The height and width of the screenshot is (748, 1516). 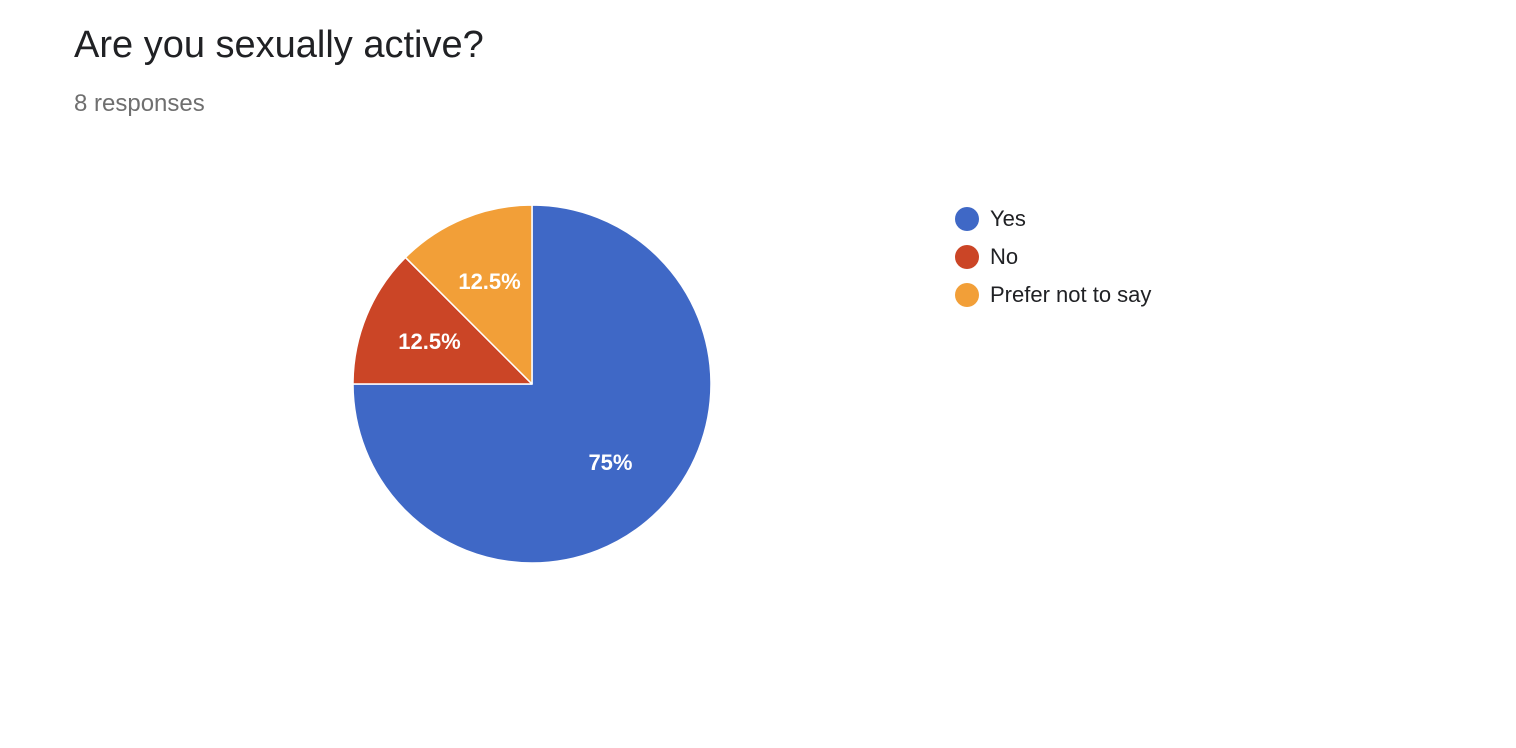 What do you see at coordinates (1008, 218) in the screenshot?
I see `legend-label: Yes` at bounding box center [1008, 218].